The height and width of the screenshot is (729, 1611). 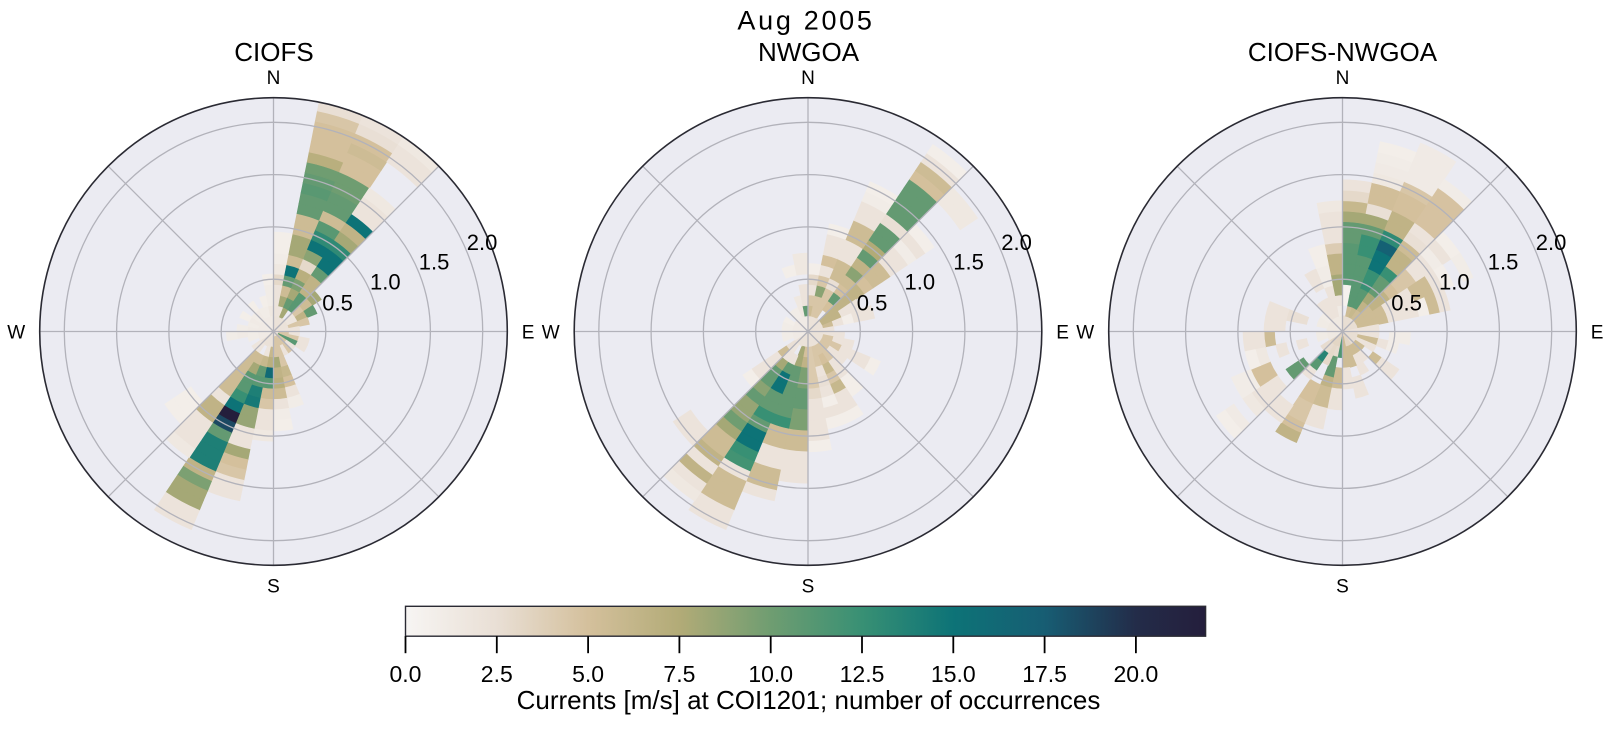 I want to click on svg-text: 12.5, so click(x=862, y=674).